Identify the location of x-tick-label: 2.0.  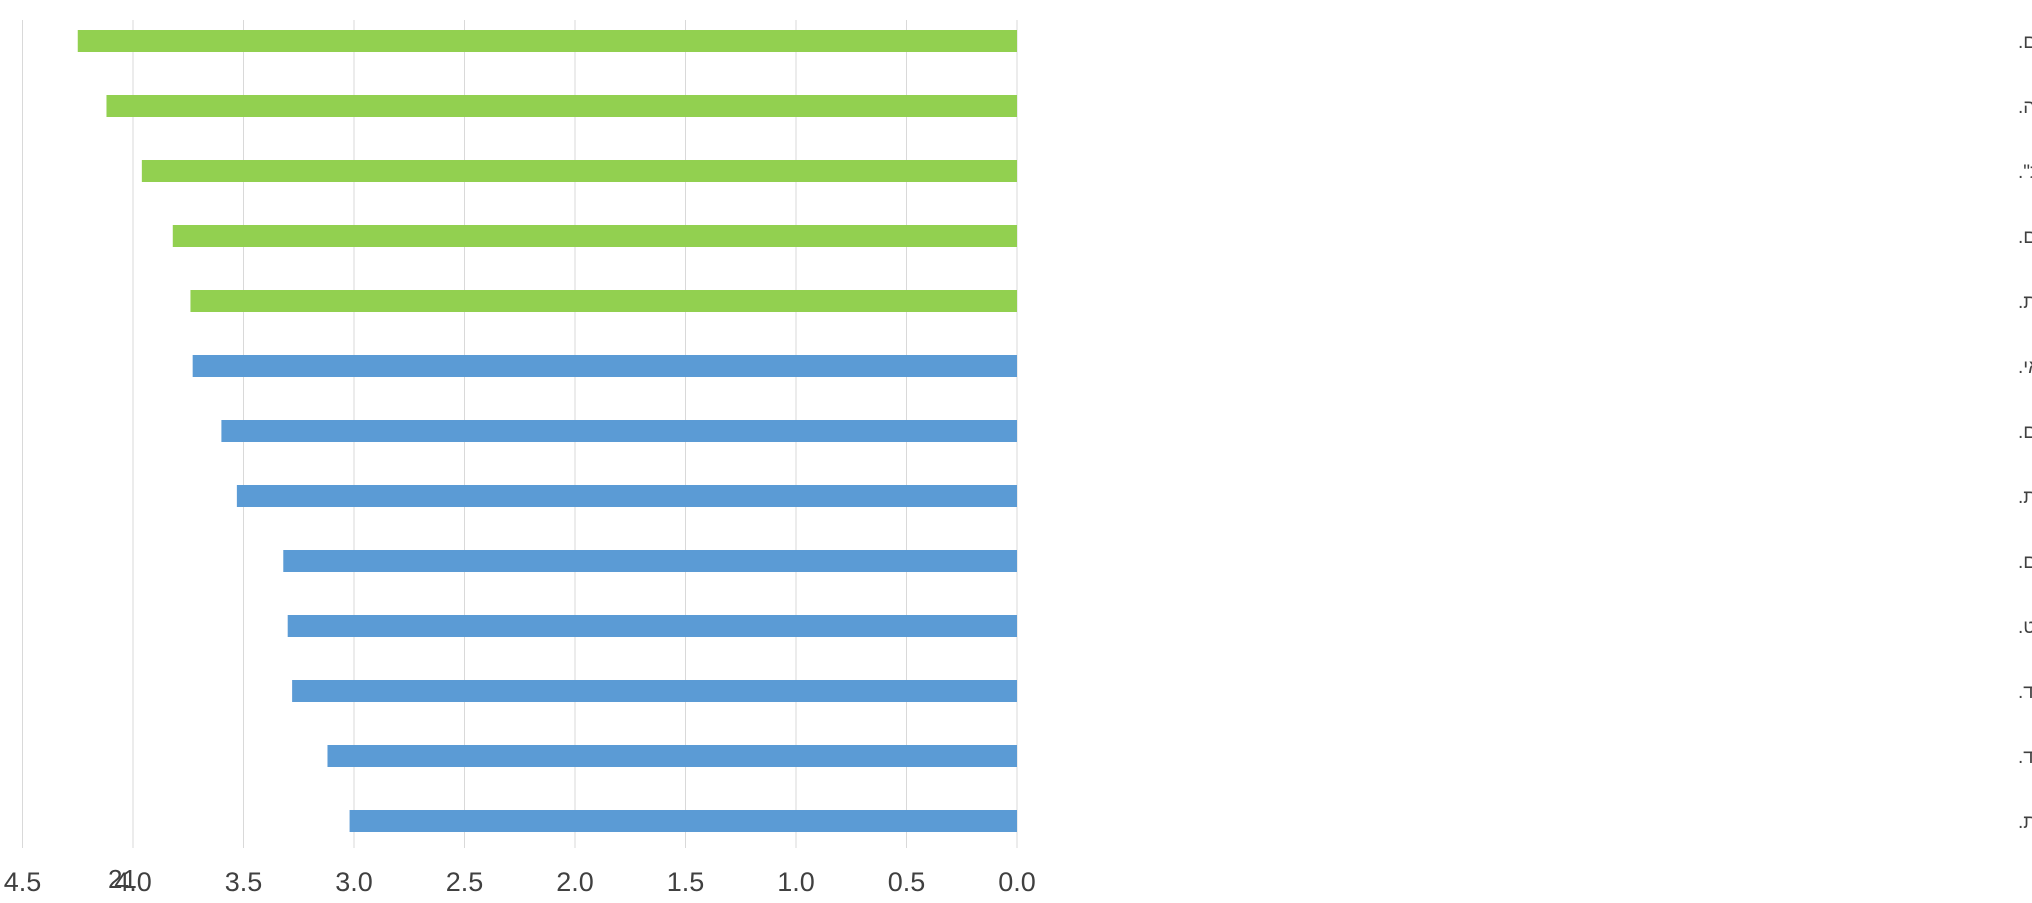
(575, 882).